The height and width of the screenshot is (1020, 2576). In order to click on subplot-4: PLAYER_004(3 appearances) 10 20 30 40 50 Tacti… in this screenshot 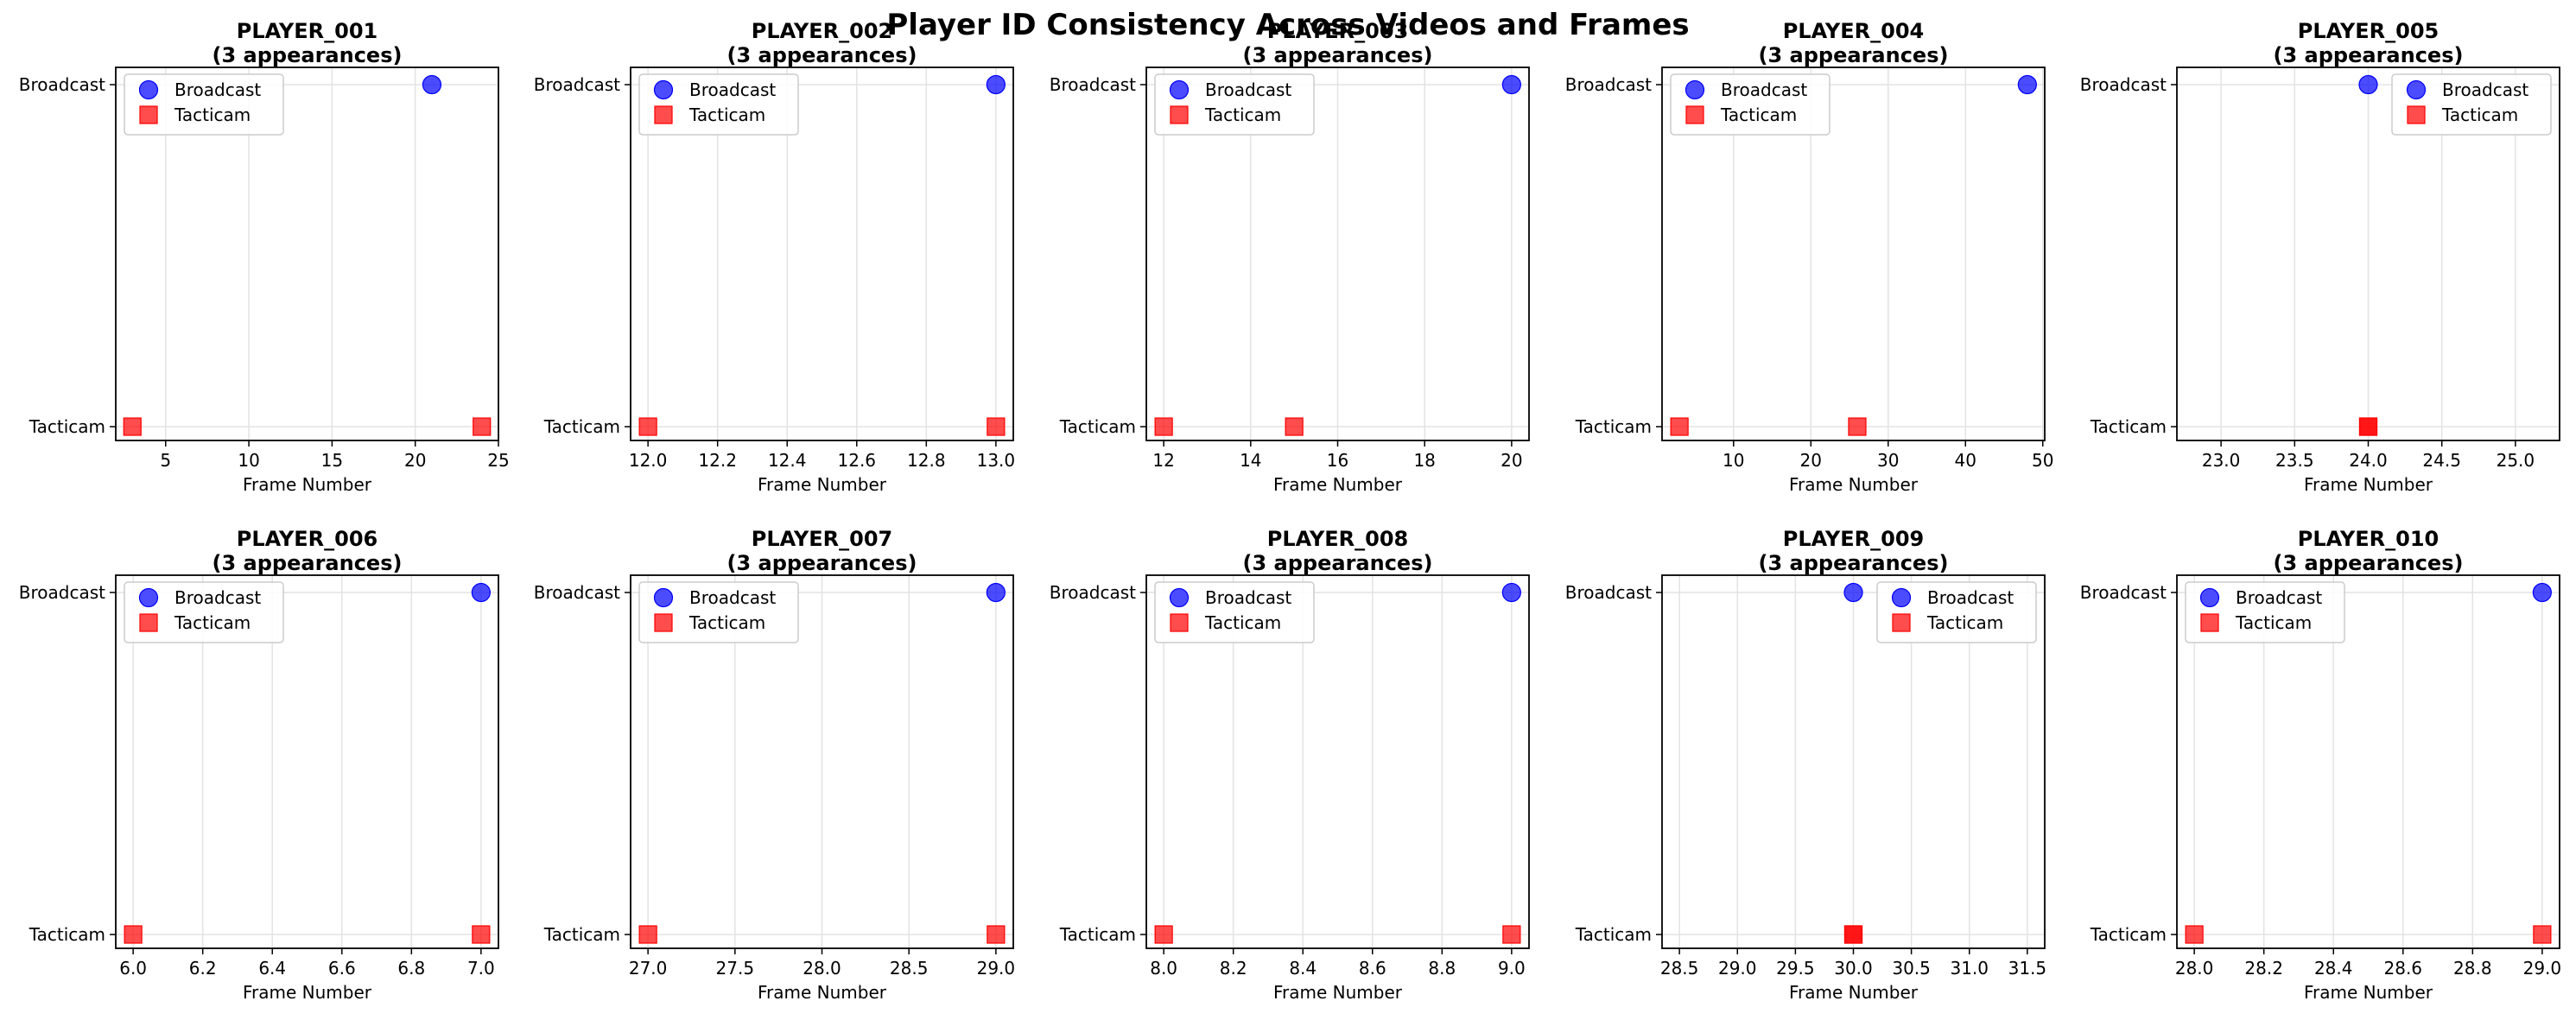, I will do `click(1809, 257)`.